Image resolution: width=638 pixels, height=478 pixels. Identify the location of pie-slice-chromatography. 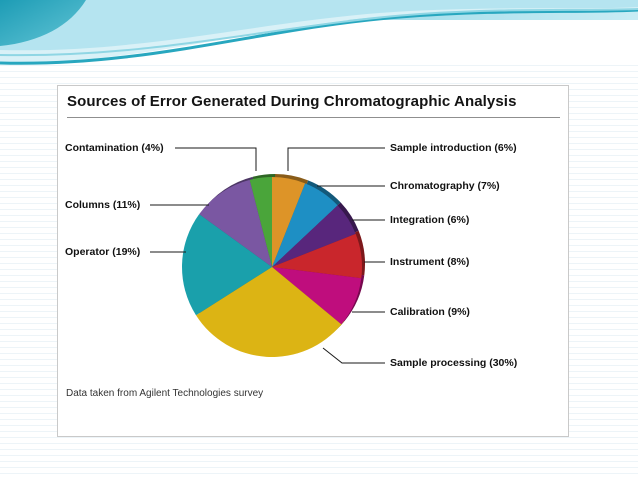
(305, 225).